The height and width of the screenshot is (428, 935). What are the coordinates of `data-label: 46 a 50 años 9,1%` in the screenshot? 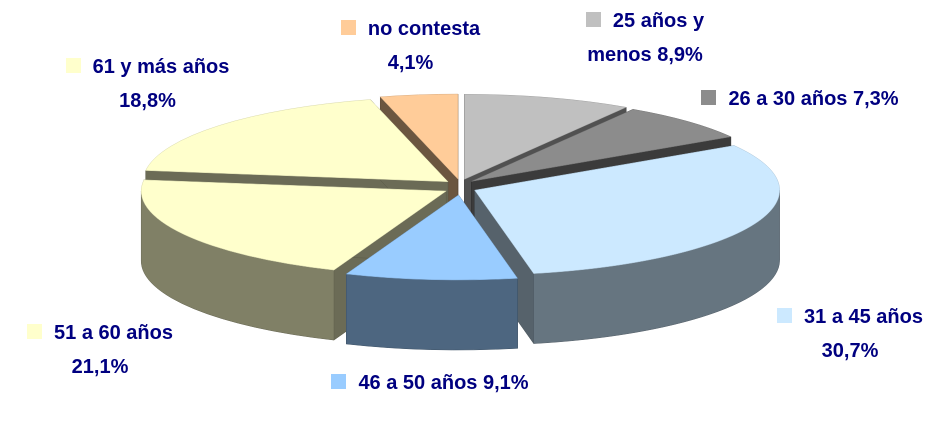 It's located at (430, 383).